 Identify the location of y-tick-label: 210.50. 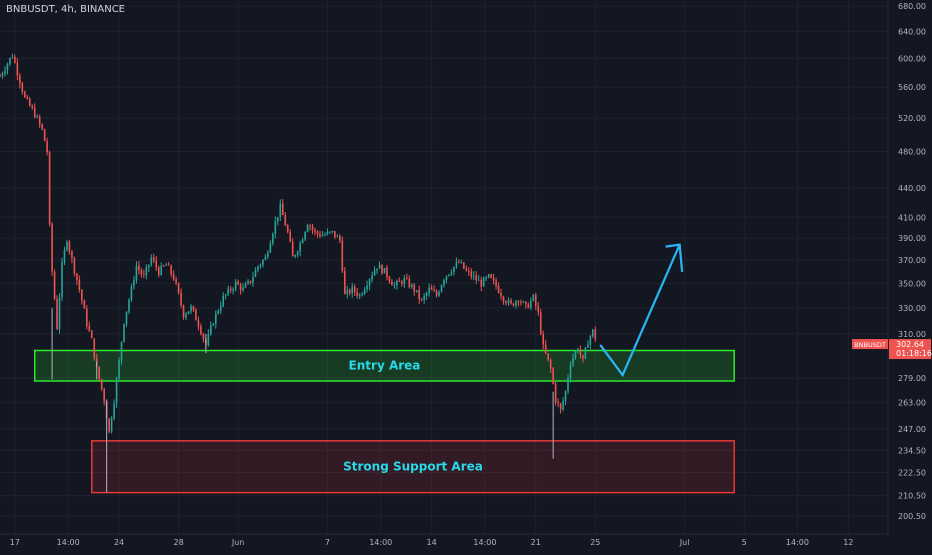
(912, 496).